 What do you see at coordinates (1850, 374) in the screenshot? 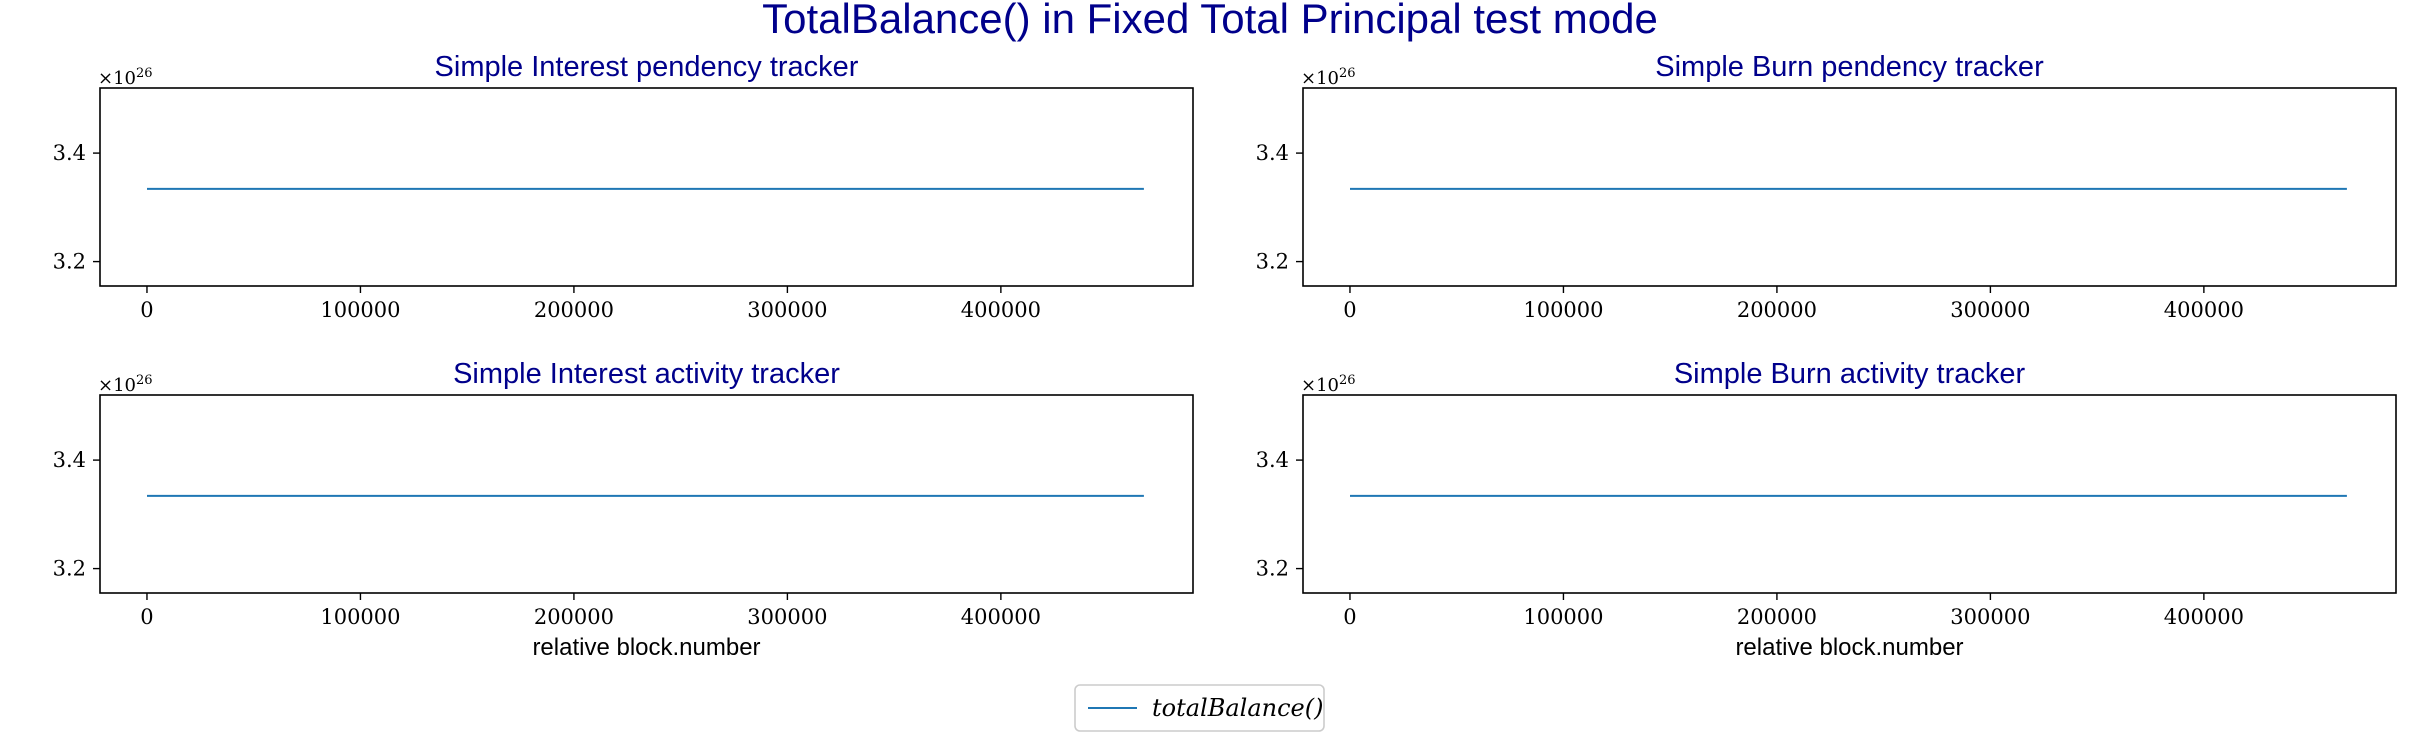
I see `subplot-title: Simple Burn activity tracker` at bounding box center [1850, 374].